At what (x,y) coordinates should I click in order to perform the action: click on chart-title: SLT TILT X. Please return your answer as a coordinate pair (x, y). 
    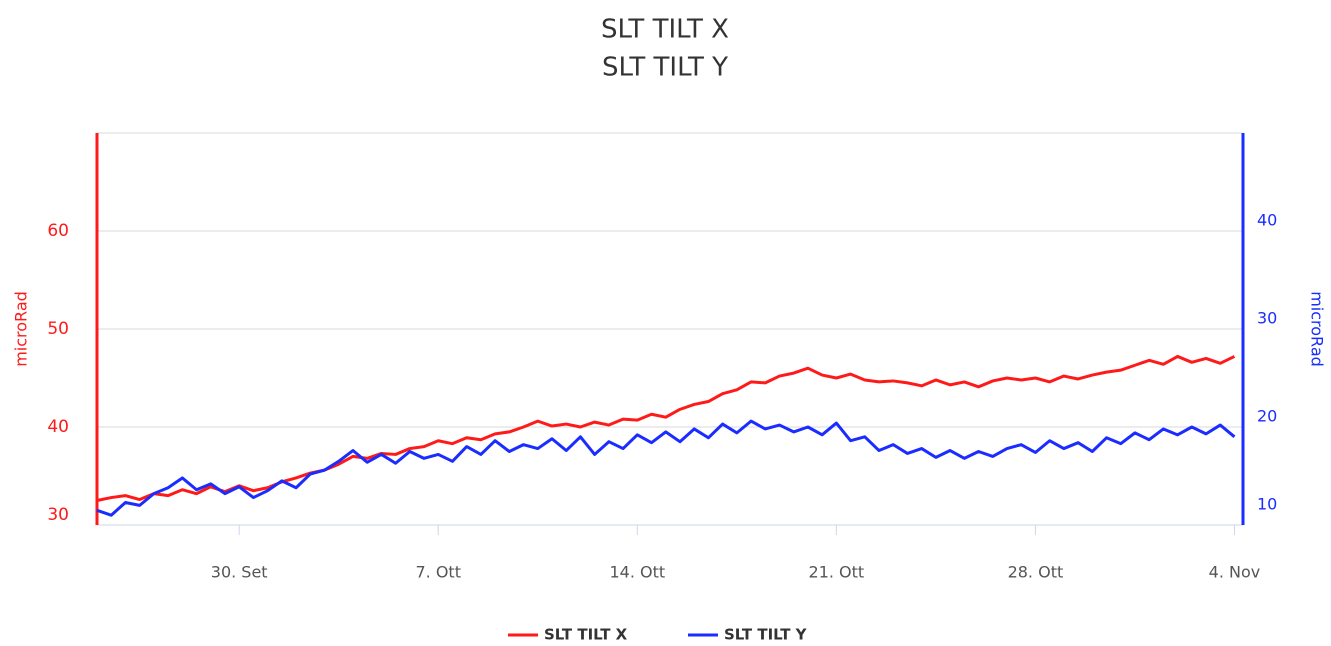
    Looking at the image, I should click on (665, 30).